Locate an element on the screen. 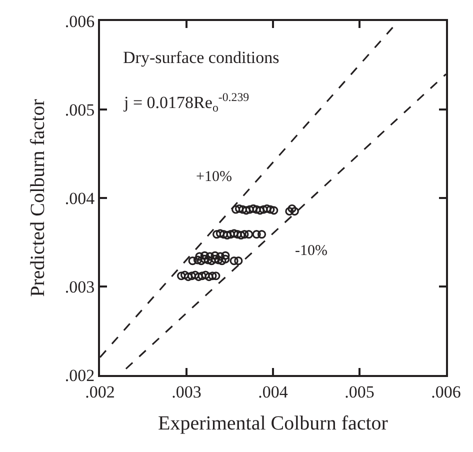 This screenshot has width=473, height=452. y-tick-label: .003 is located at coordinates (79, 286).